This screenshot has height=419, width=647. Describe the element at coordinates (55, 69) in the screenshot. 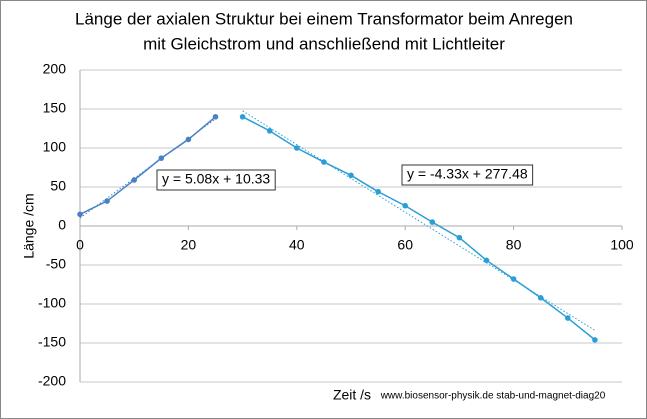

I see `y-tick-label: 200` at that location.